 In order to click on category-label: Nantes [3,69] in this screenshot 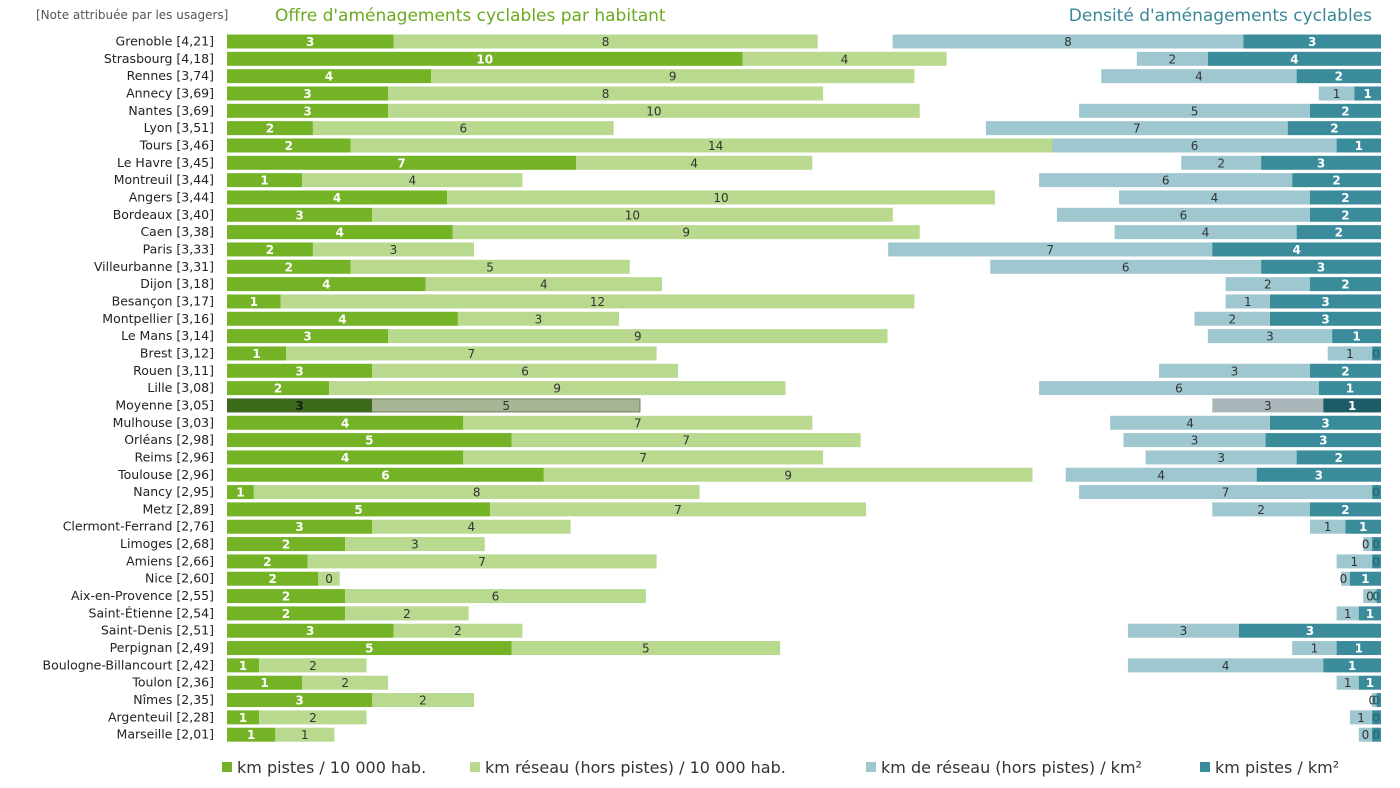, I will do `click(171, 110)`.